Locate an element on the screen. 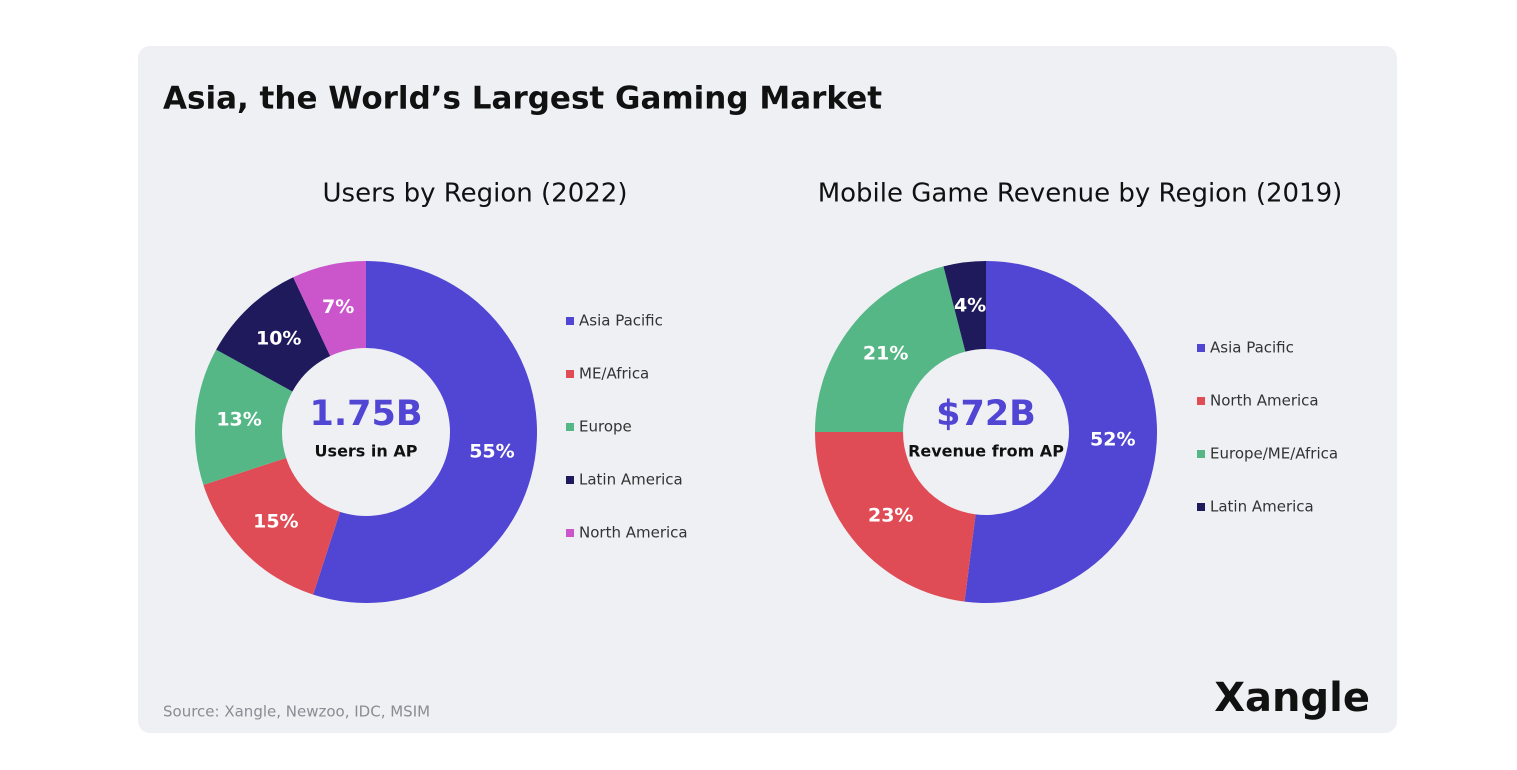 The image size is (1517, 770). legend-label: ME/Africa is located at coordinates (614, 374).